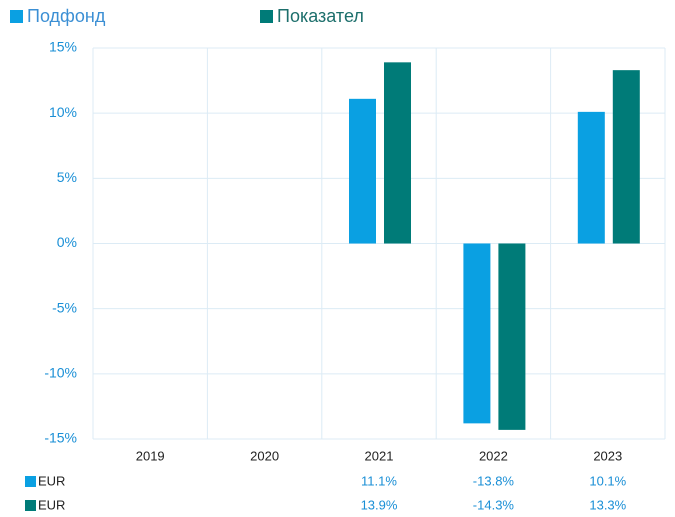  What do you see at coordinates (379, 480) in the screenshot?
I see `value-label: 11.1%` at bounding box center [379, 480].